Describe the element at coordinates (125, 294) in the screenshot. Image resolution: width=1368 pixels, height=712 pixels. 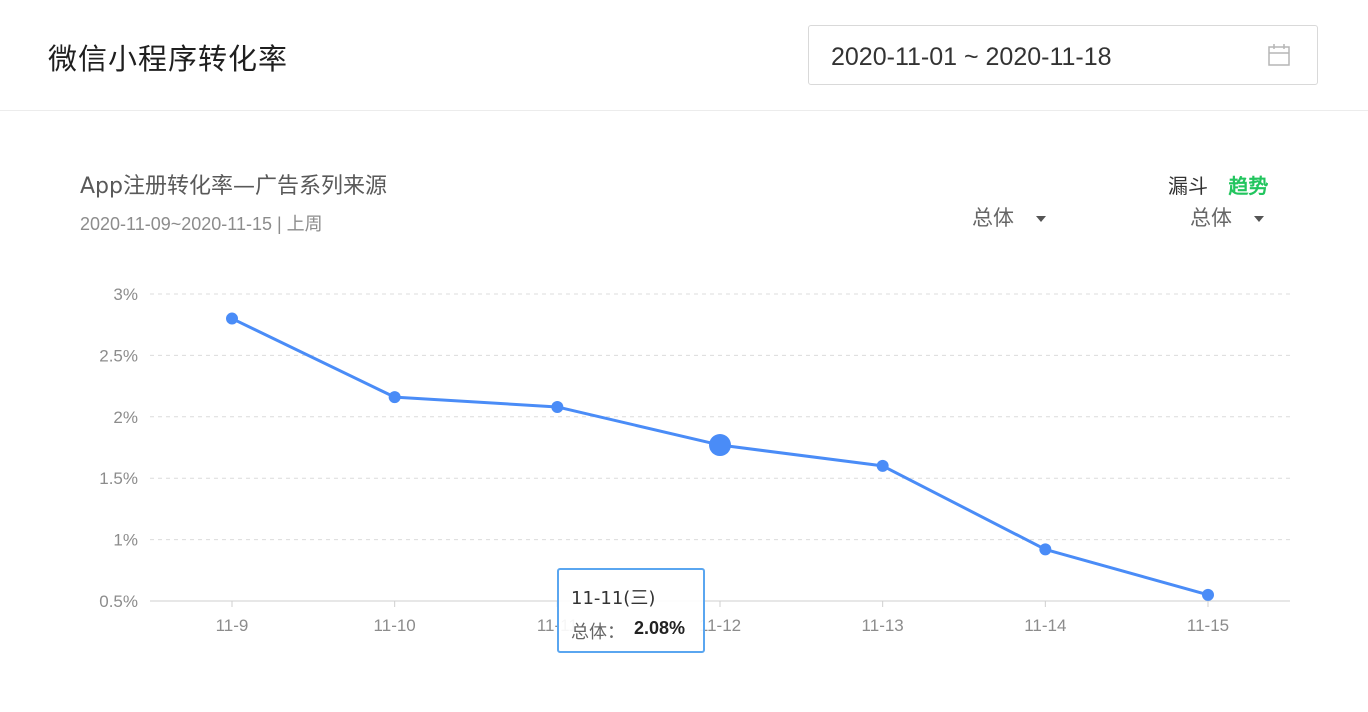
I see `y-tick-label: 3%` at that location.